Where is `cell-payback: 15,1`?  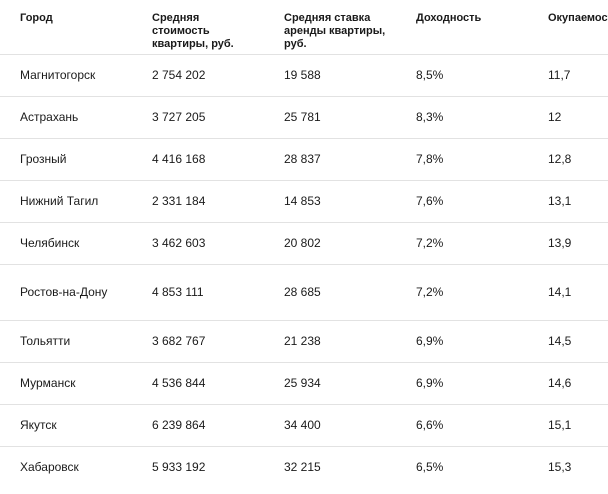
cell-payback: 15,1 is located at coordinates (568, 425).